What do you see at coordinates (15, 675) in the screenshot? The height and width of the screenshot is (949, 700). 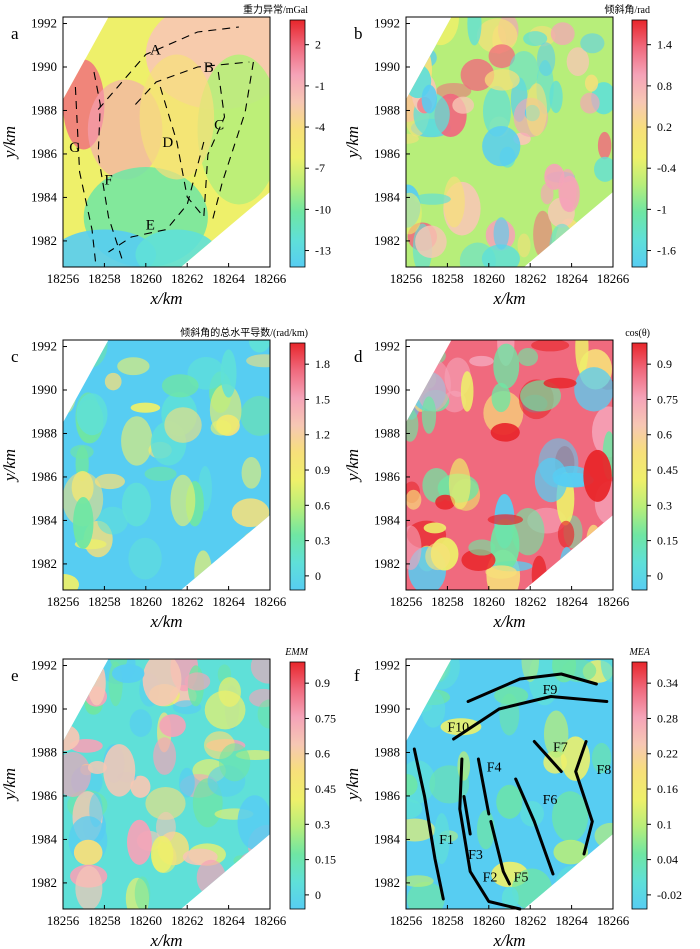 I see `panel-letter-e: e` at bounding box center [15, 675].